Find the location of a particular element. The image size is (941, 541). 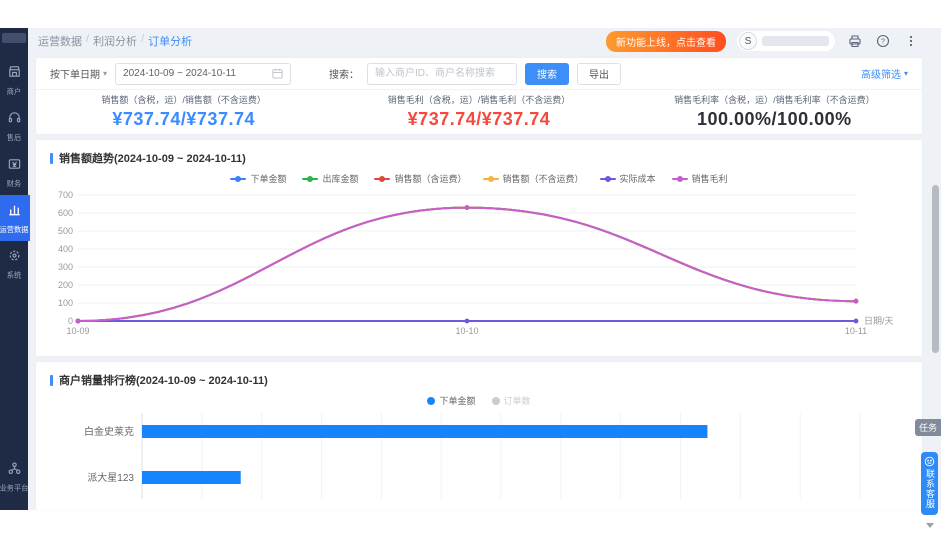

sidebar-item-operations-data: 运营数据 is located at coordinates (15, 218).